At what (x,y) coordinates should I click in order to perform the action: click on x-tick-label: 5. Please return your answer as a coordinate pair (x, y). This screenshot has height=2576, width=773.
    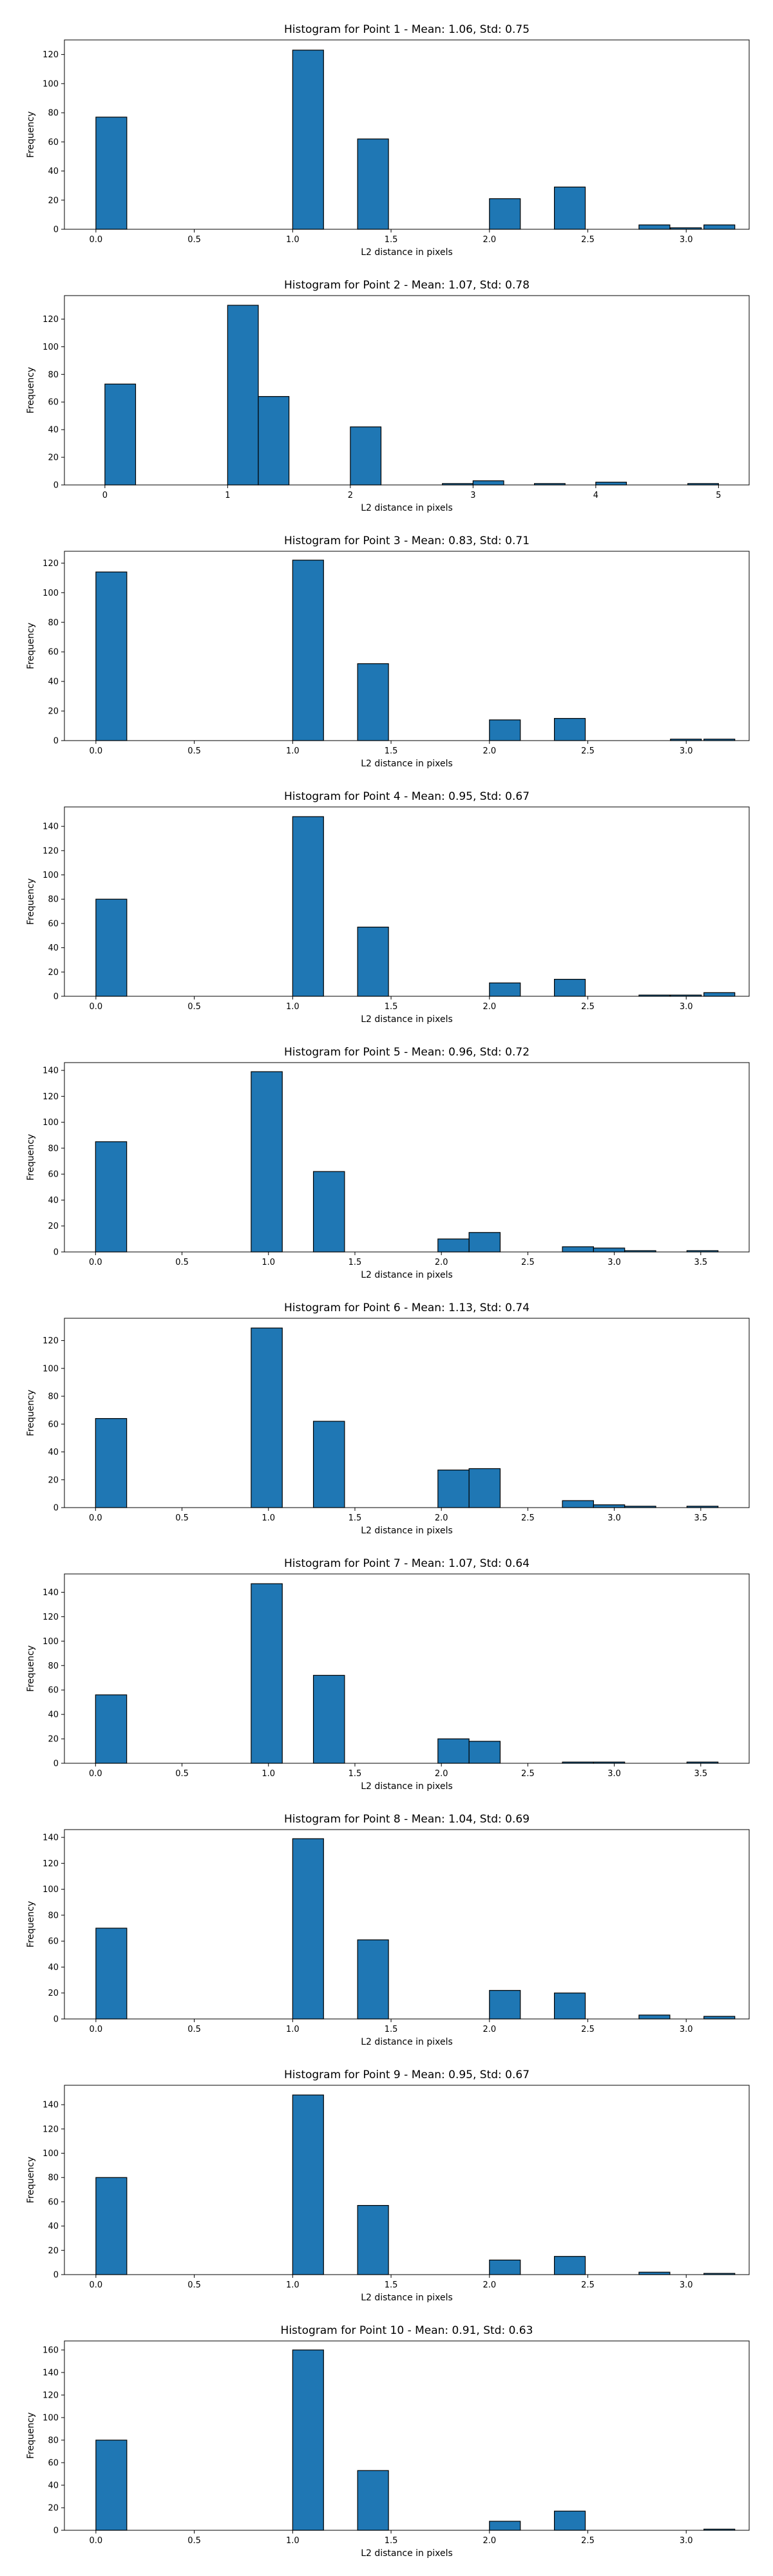
    Looking at the image, I should click on (719, 496).